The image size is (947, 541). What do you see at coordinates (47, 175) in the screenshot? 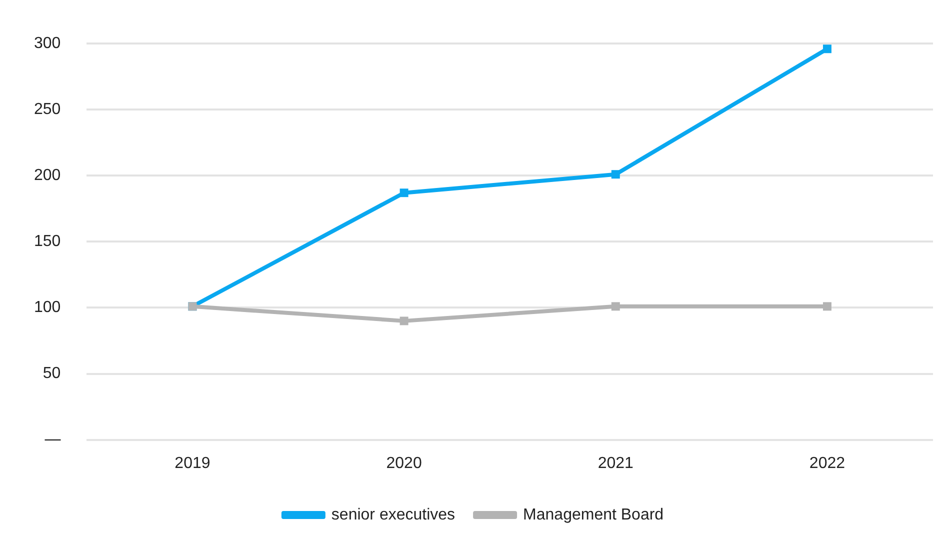
I see `y-tick-label: 200` at bounding box center [47, 175].